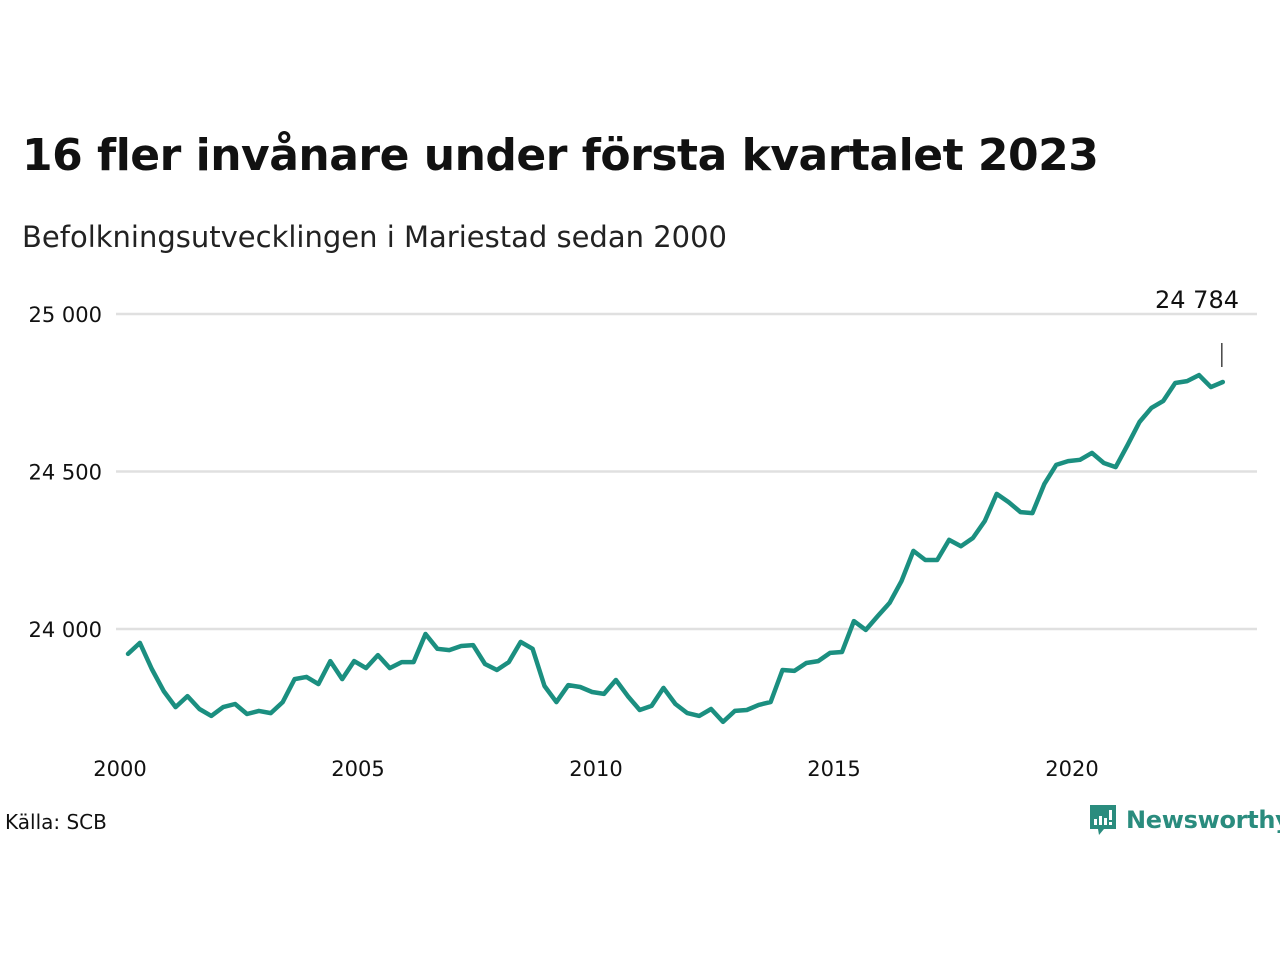 Image resolution: width=1280 pixels, height=960 pixels. I want to click on brand-name: Newsworthy, so click(1203, 820).